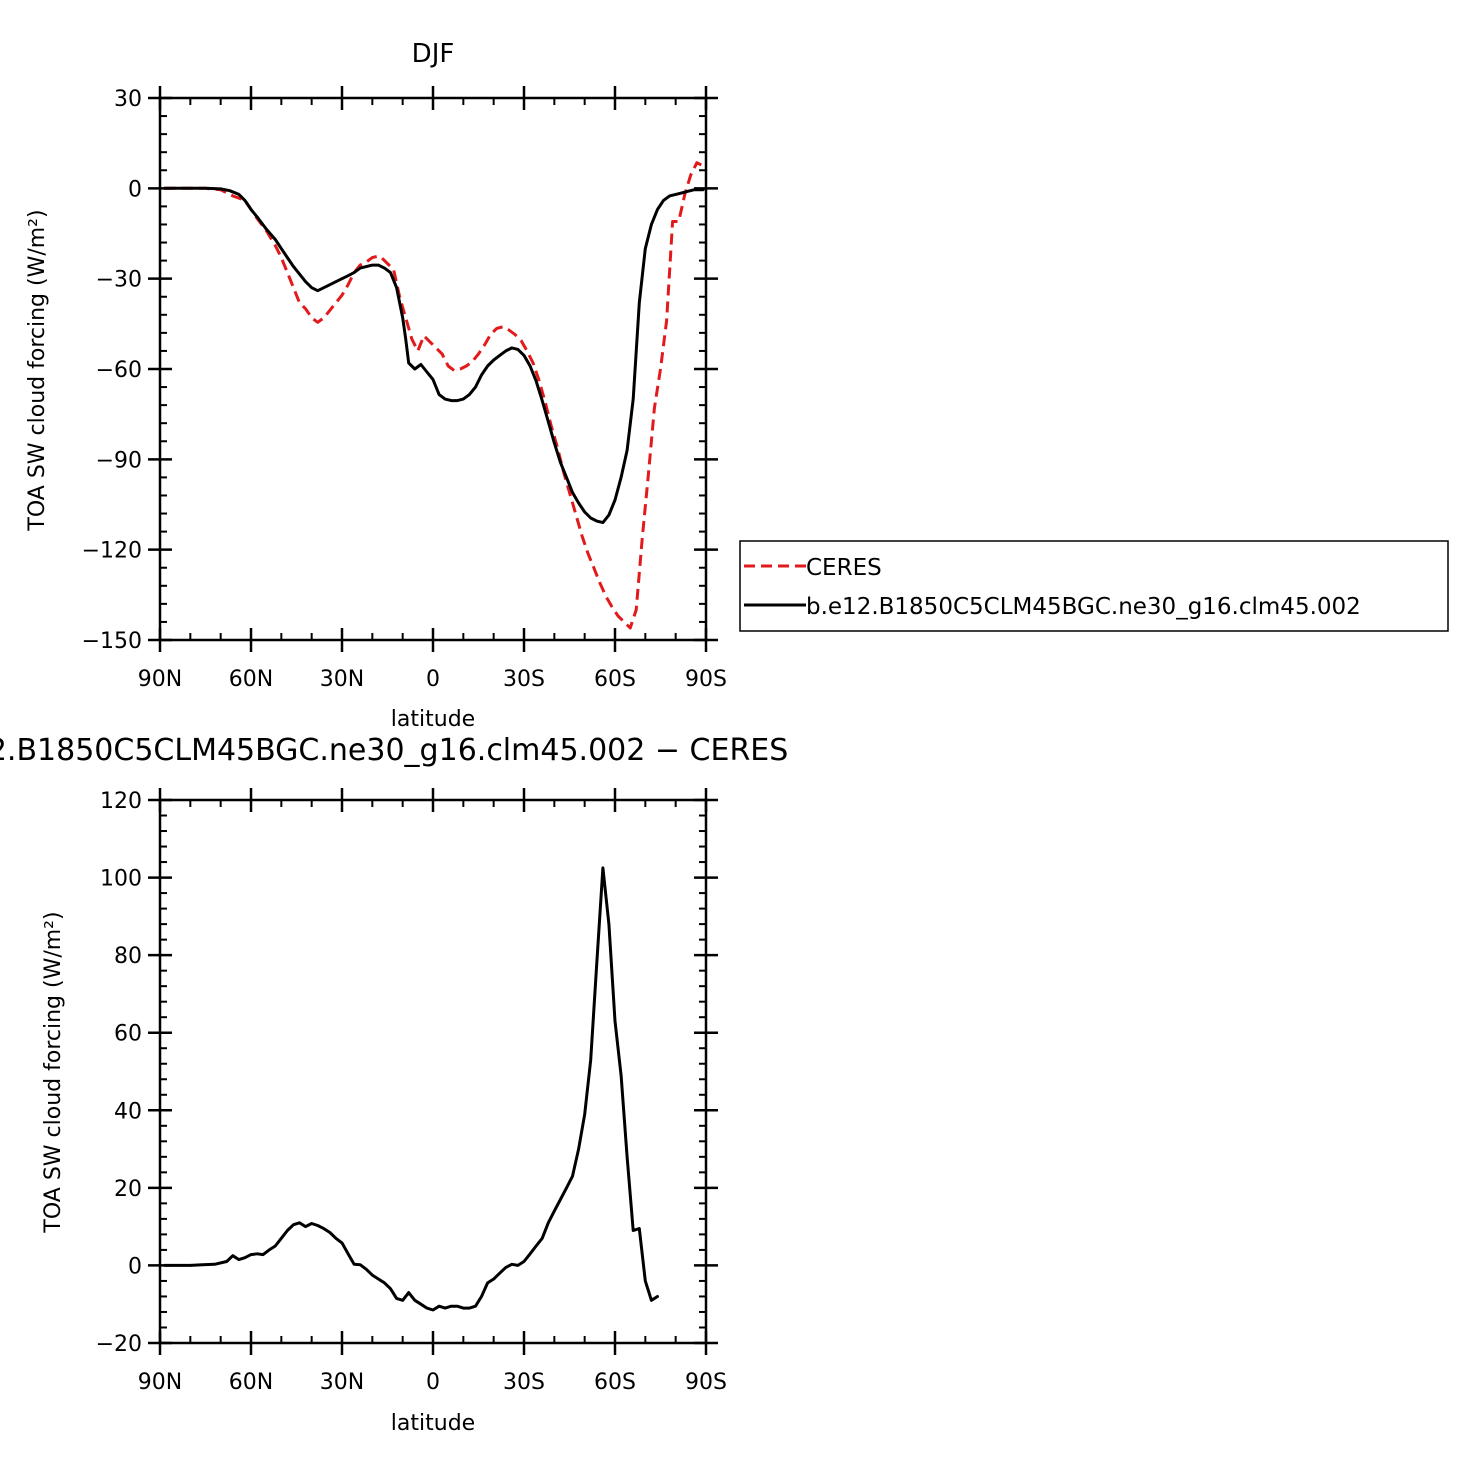 The image size is (1469, 1469). I want to click on y-tick-label: −150, so click(112, 641).